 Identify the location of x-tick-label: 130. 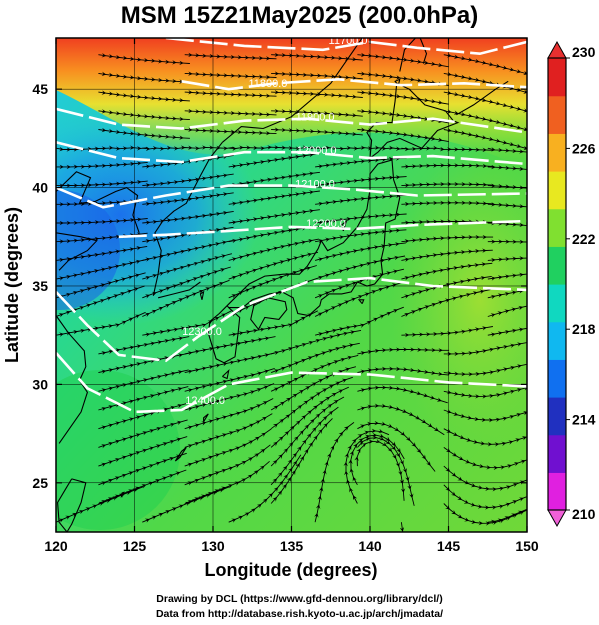
(213, 546).